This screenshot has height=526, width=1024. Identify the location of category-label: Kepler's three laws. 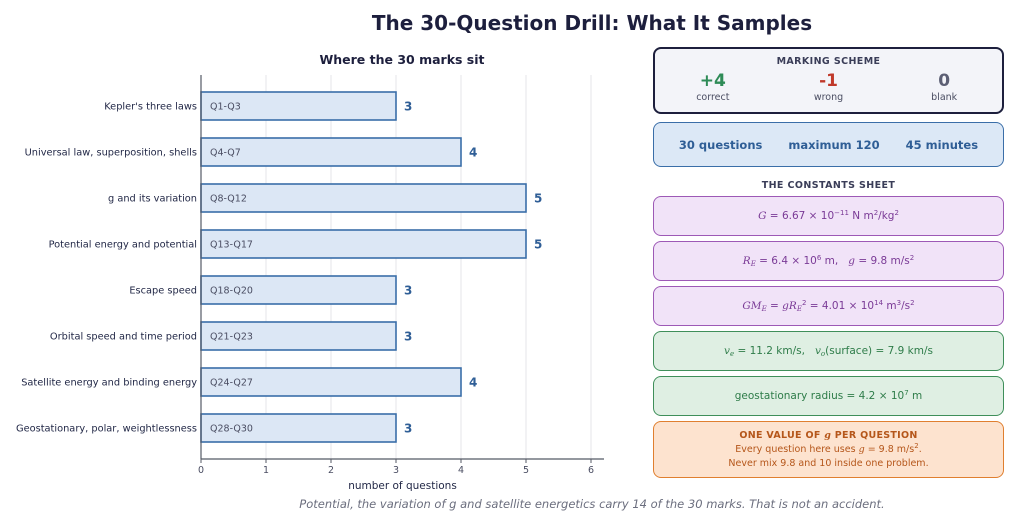
(150, 107).